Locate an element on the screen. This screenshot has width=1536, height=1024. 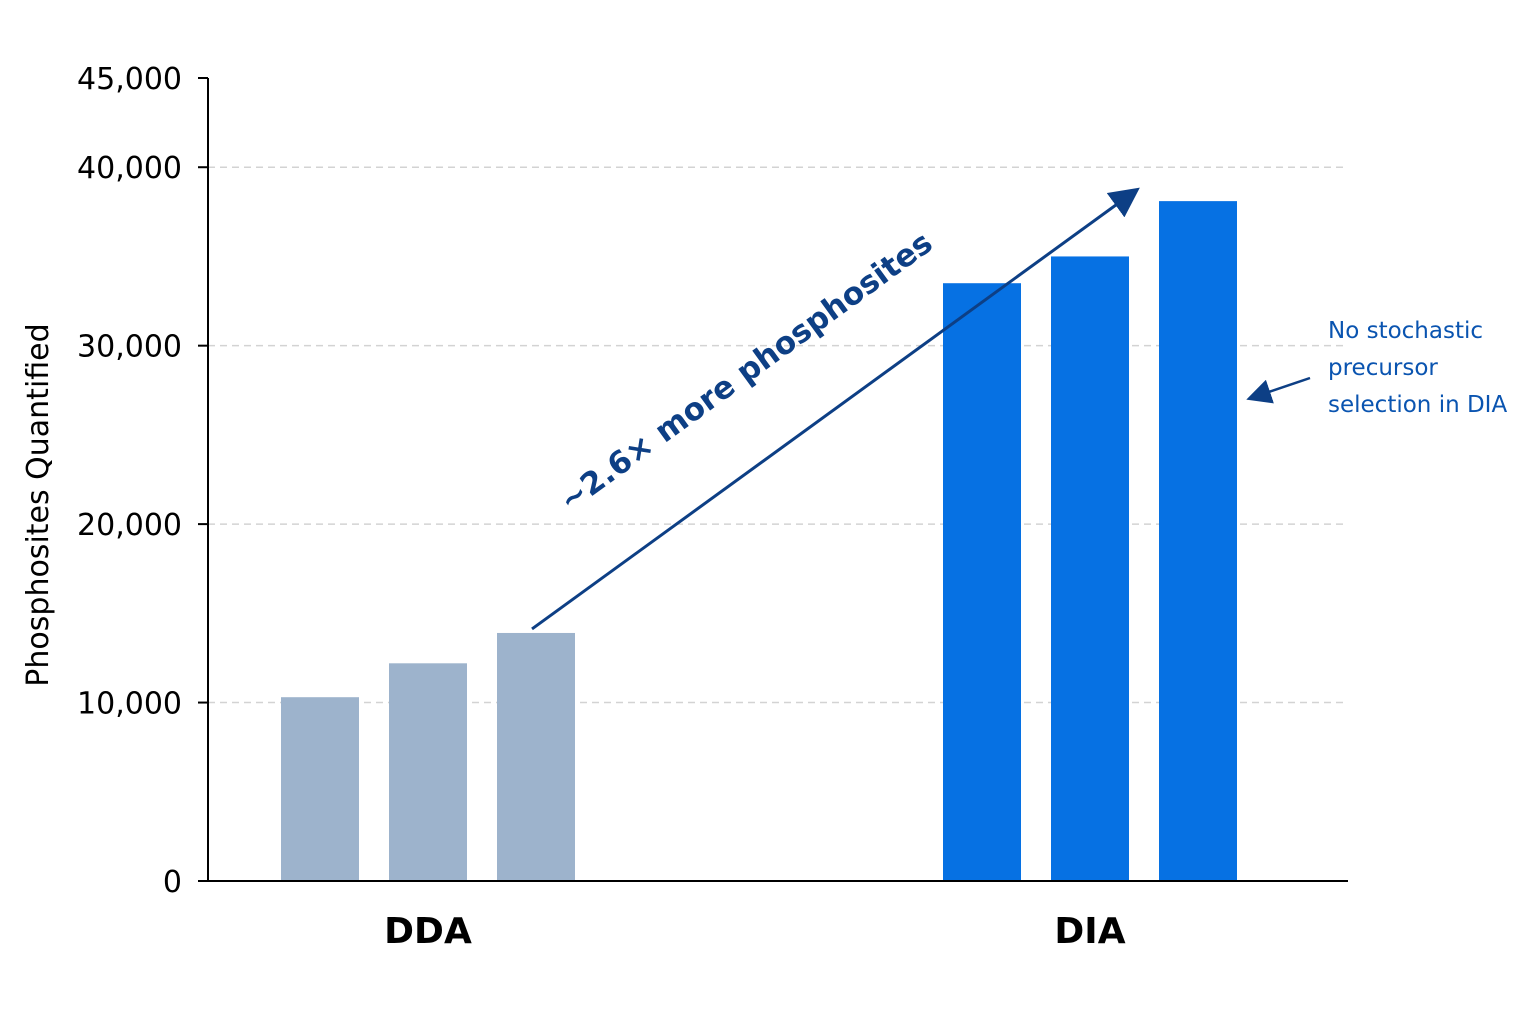
side-note-line-2: precursor is located at coordinates (1383, 368).